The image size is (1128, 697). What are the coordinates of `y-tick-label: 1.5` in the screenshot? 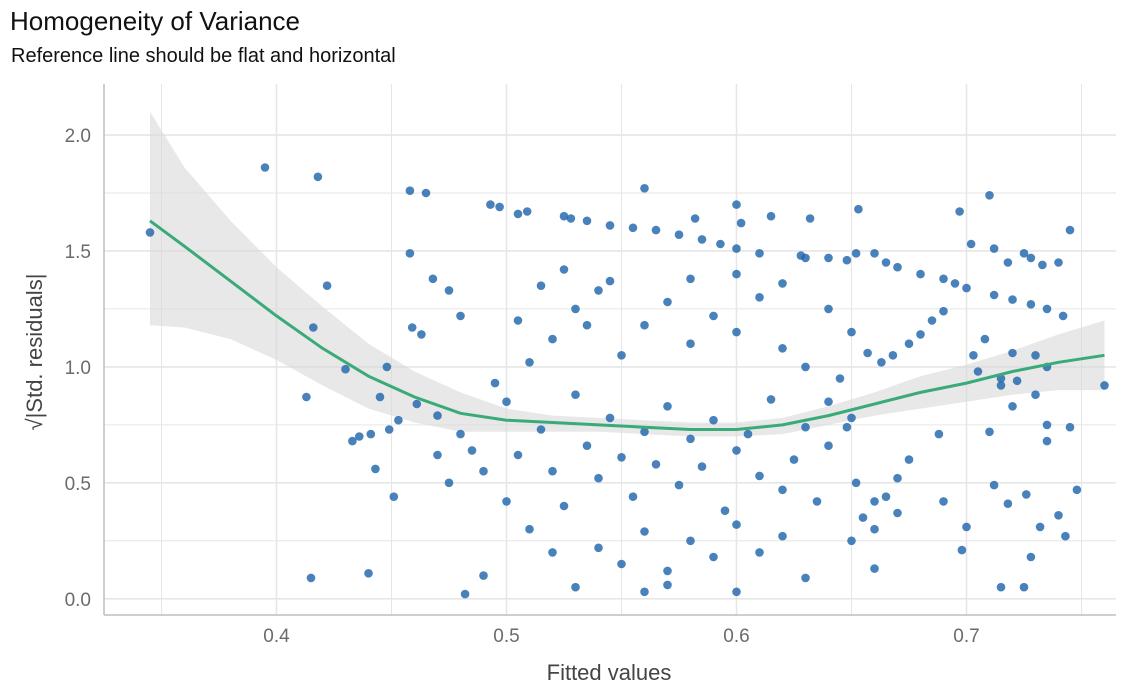 It's located at (78, 252).